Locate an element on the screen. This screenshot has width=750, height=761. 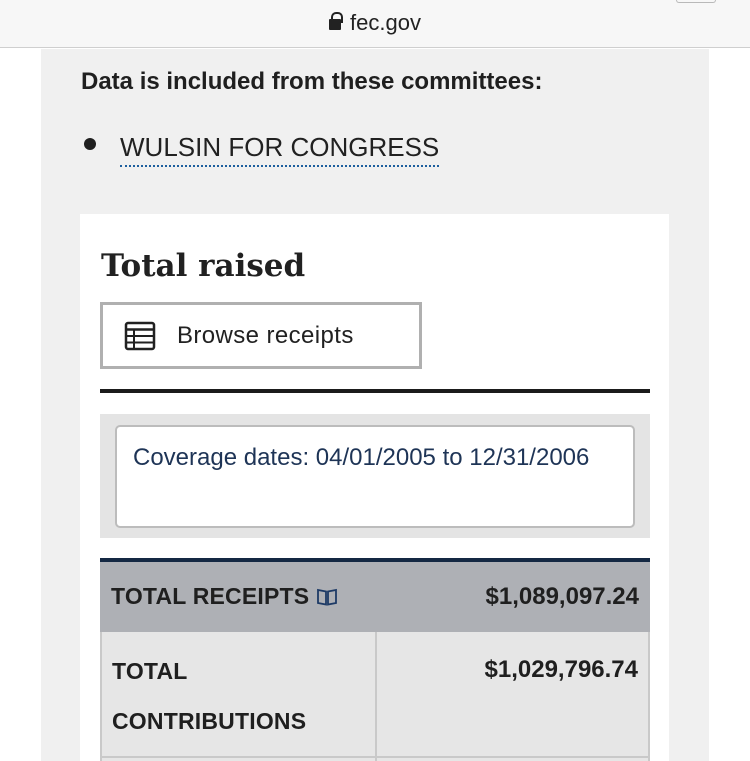
total-receipts-label: TOTAL RECEIPTS is located at coordinates (210, 596).